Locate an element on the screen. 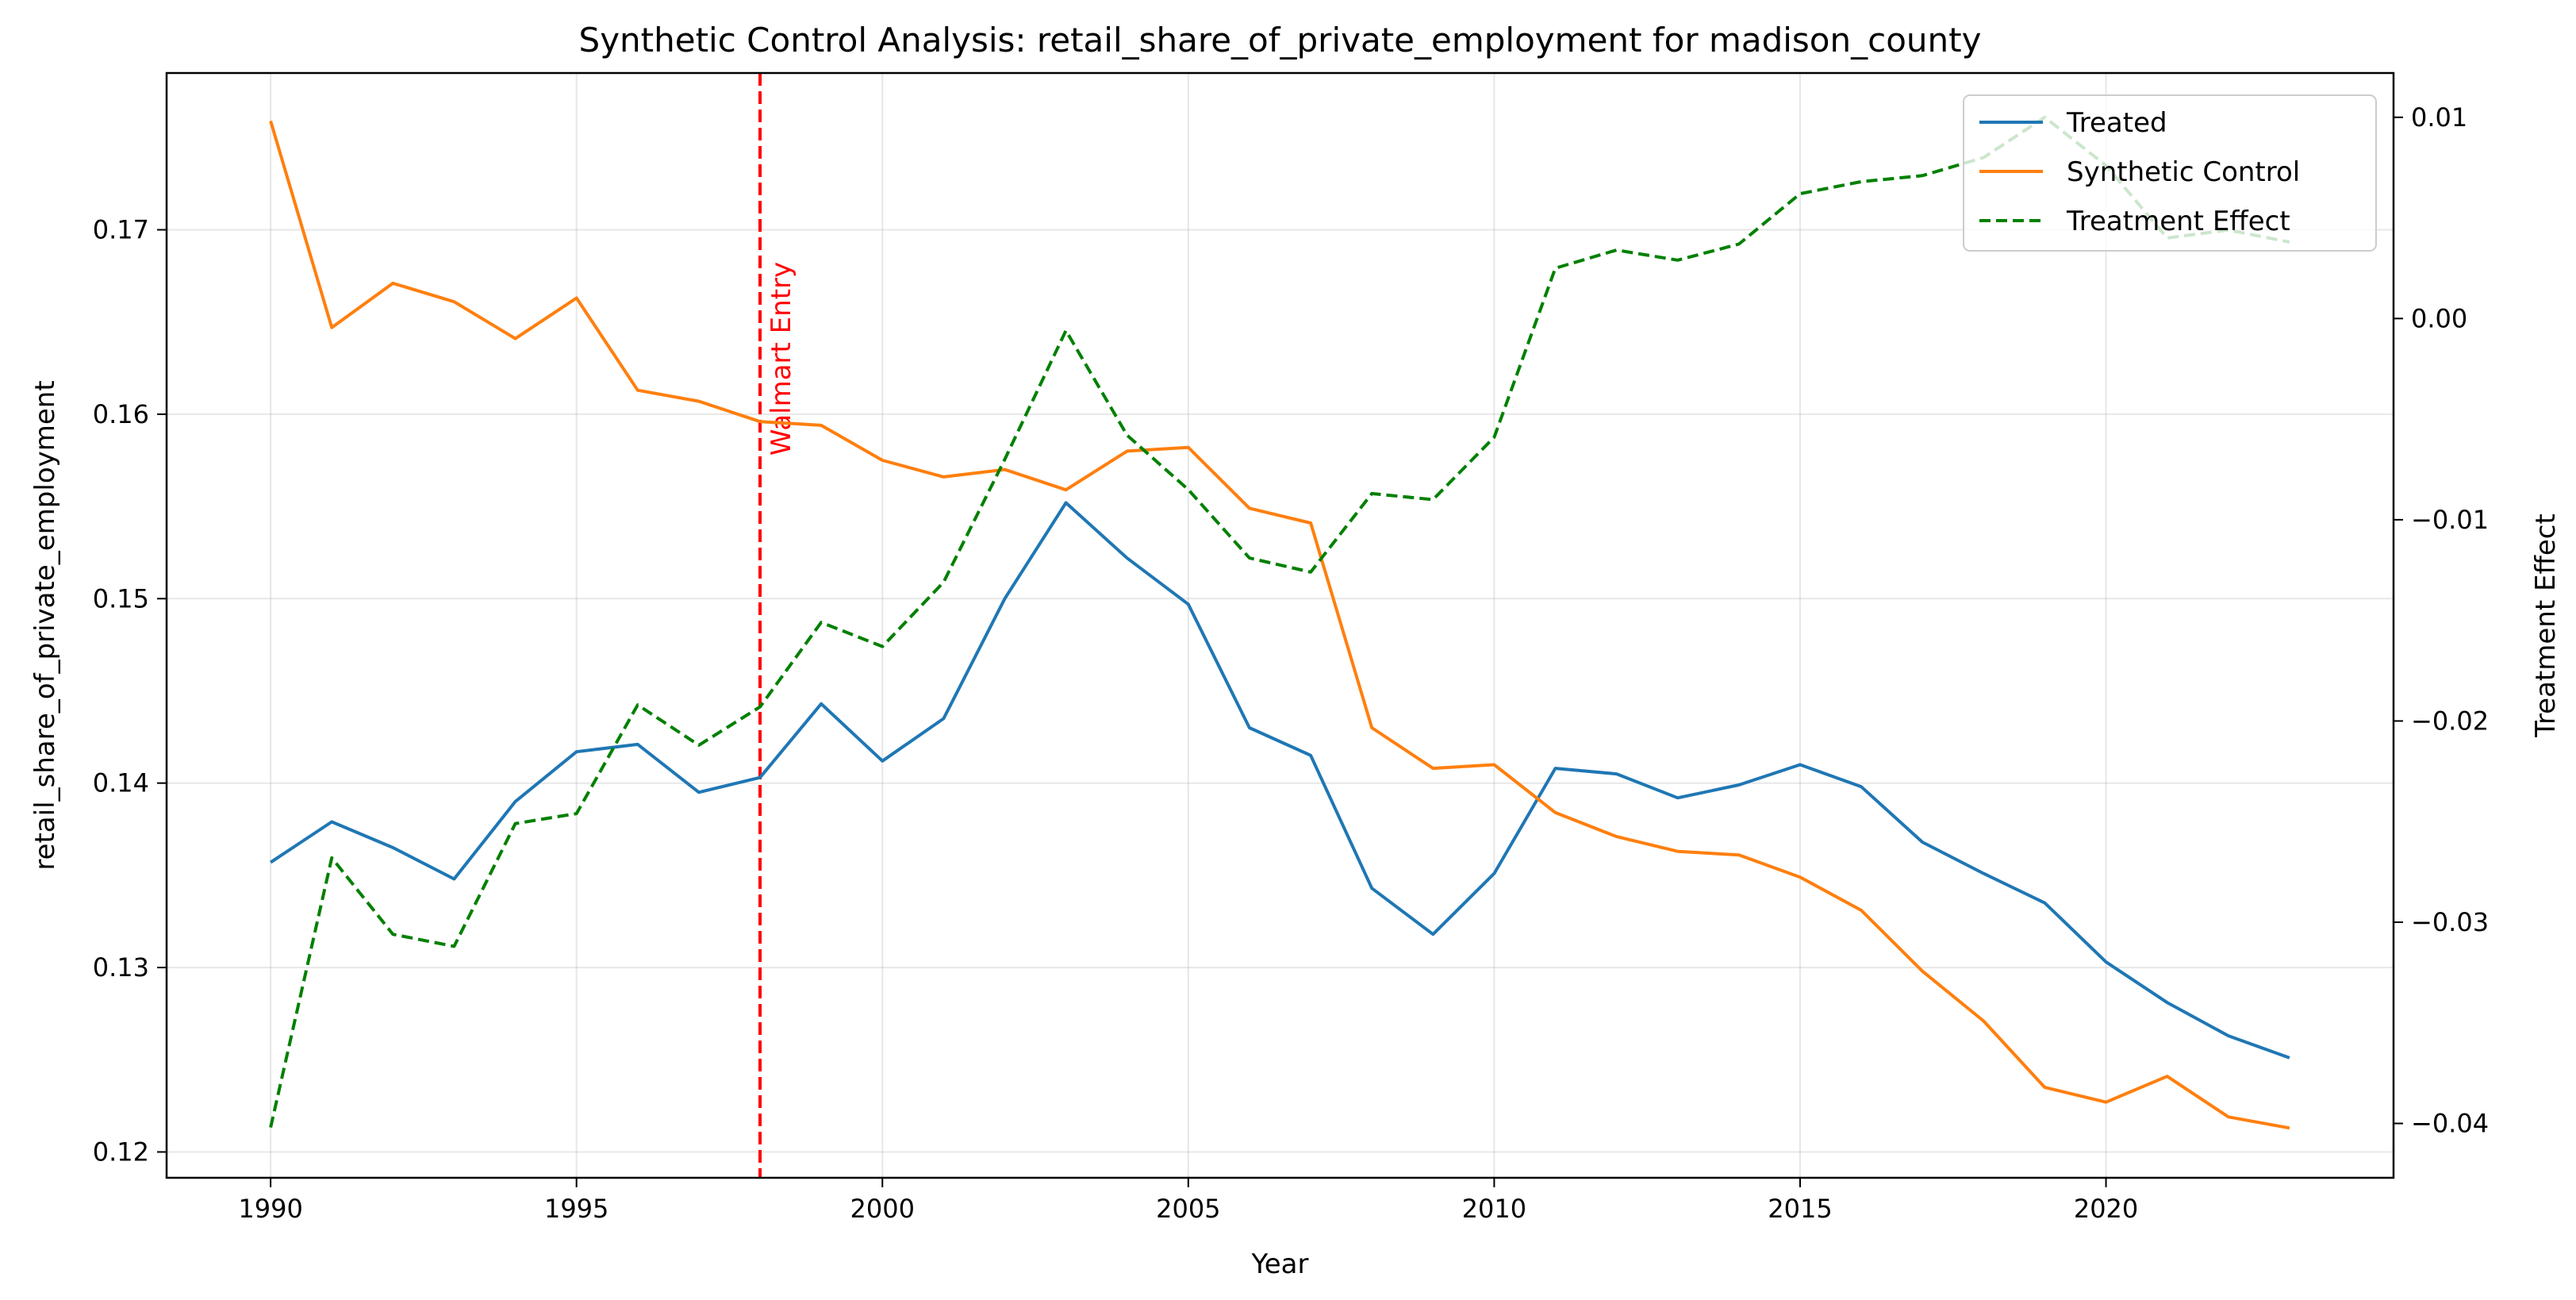 This screenshot has width=2576, height=1300. y-axis-right: −0.04 −0.03 −0.02 −0.01 0.00 0.01 is located at coordinates (2441, 620).